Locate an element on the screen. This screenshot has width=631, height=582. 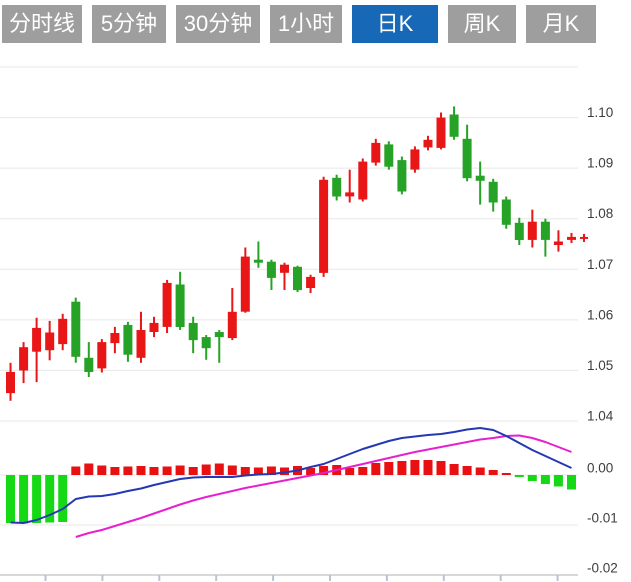
period-tabbar: 分时线 5分钟 30分钟 1小时 日K 周K 月K is located at coordinates (299, 24).